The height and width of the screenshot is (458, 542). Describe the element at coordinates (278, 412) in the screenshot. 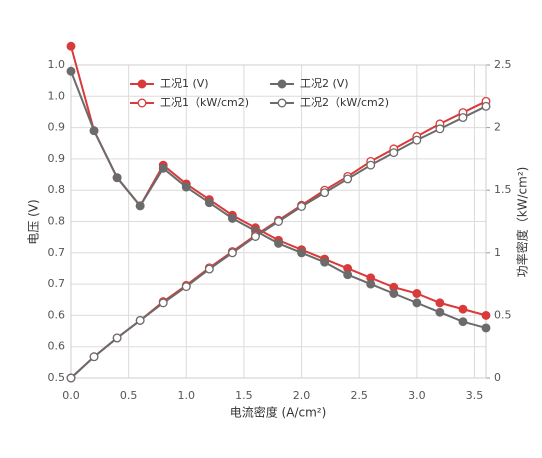

I see `x-axis-title: 电流密度 (A/cm²)` at that location.